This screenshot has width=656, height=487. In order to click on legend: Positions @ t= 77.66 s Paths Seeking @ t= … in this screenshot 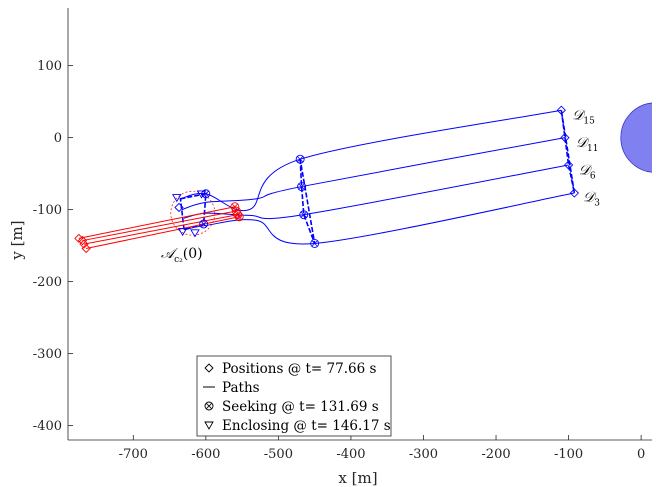, I will do `click(294, 396)`.